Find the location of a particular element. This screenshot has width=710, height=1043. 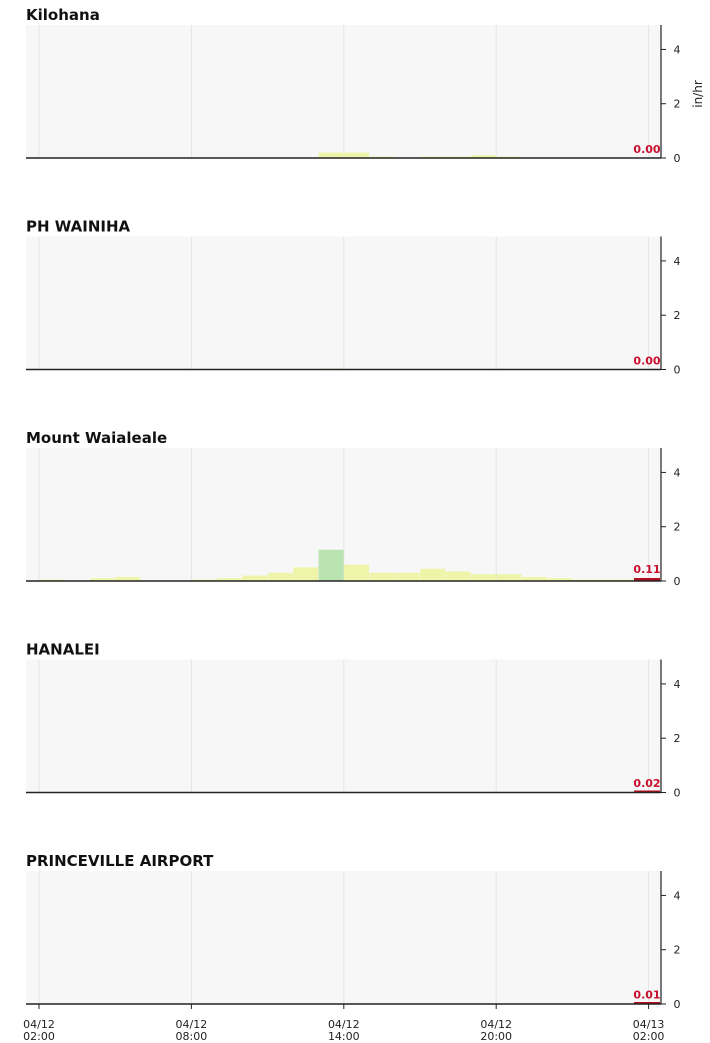

station-title: Kilohana is located at coordinates (63, 15).